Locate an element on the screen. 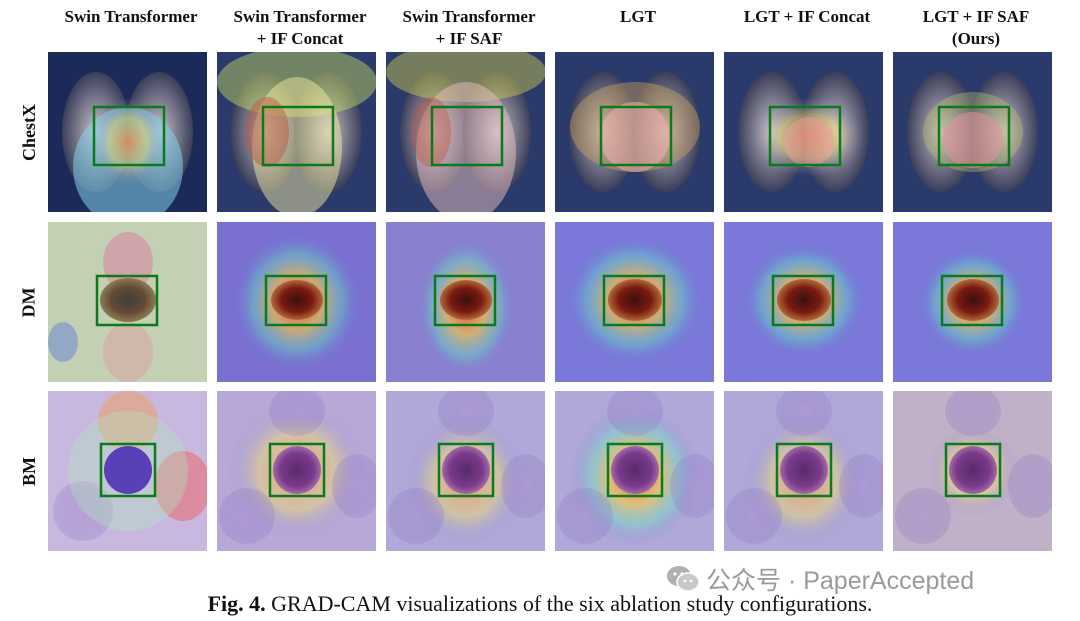 The height and width of the screenshot is (621, 1080). row-label-text: BM is located at coordinates (28, 471).